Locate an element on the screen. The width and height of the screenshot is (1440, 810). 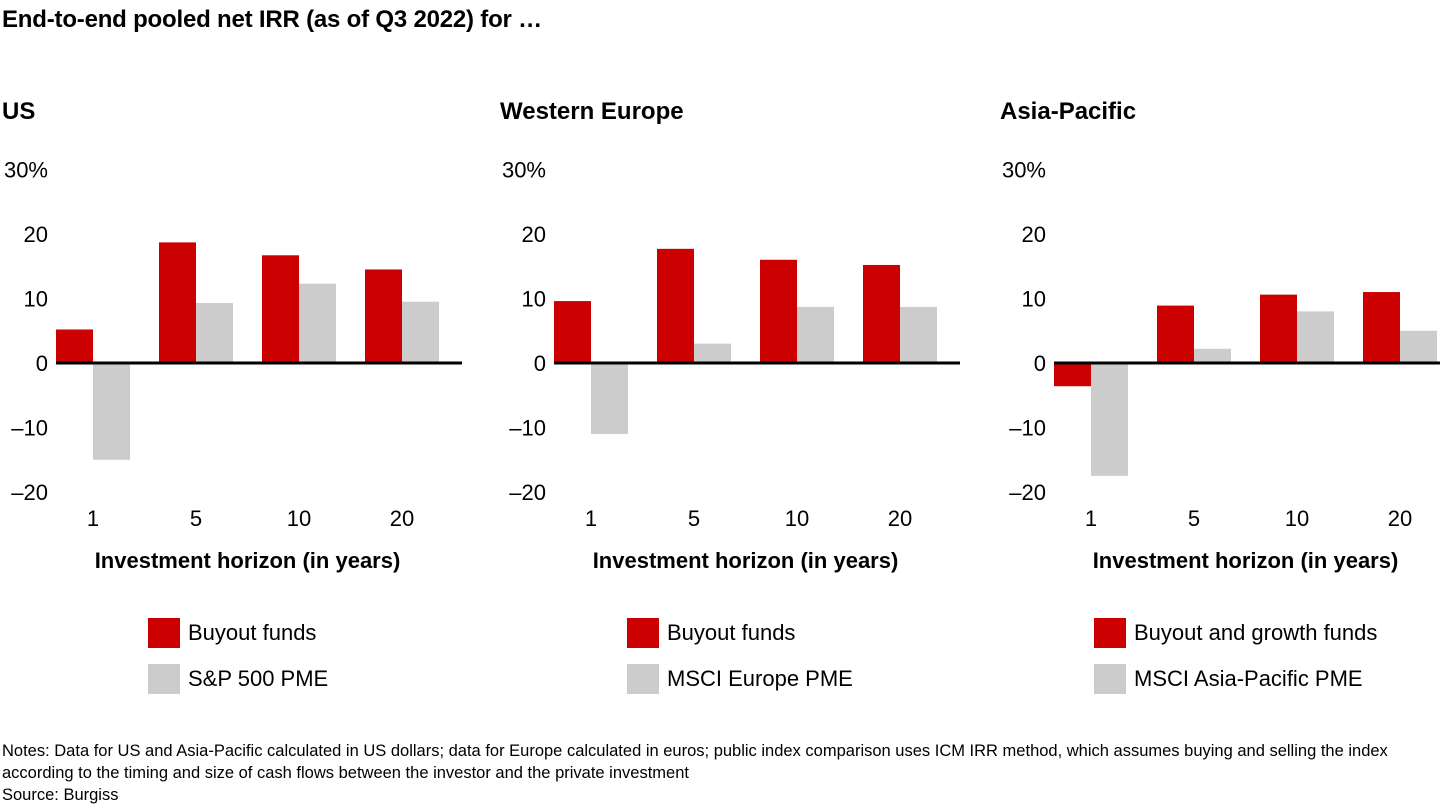
bar-s-p-500-pme-20y is located at coordinates (420, 332).